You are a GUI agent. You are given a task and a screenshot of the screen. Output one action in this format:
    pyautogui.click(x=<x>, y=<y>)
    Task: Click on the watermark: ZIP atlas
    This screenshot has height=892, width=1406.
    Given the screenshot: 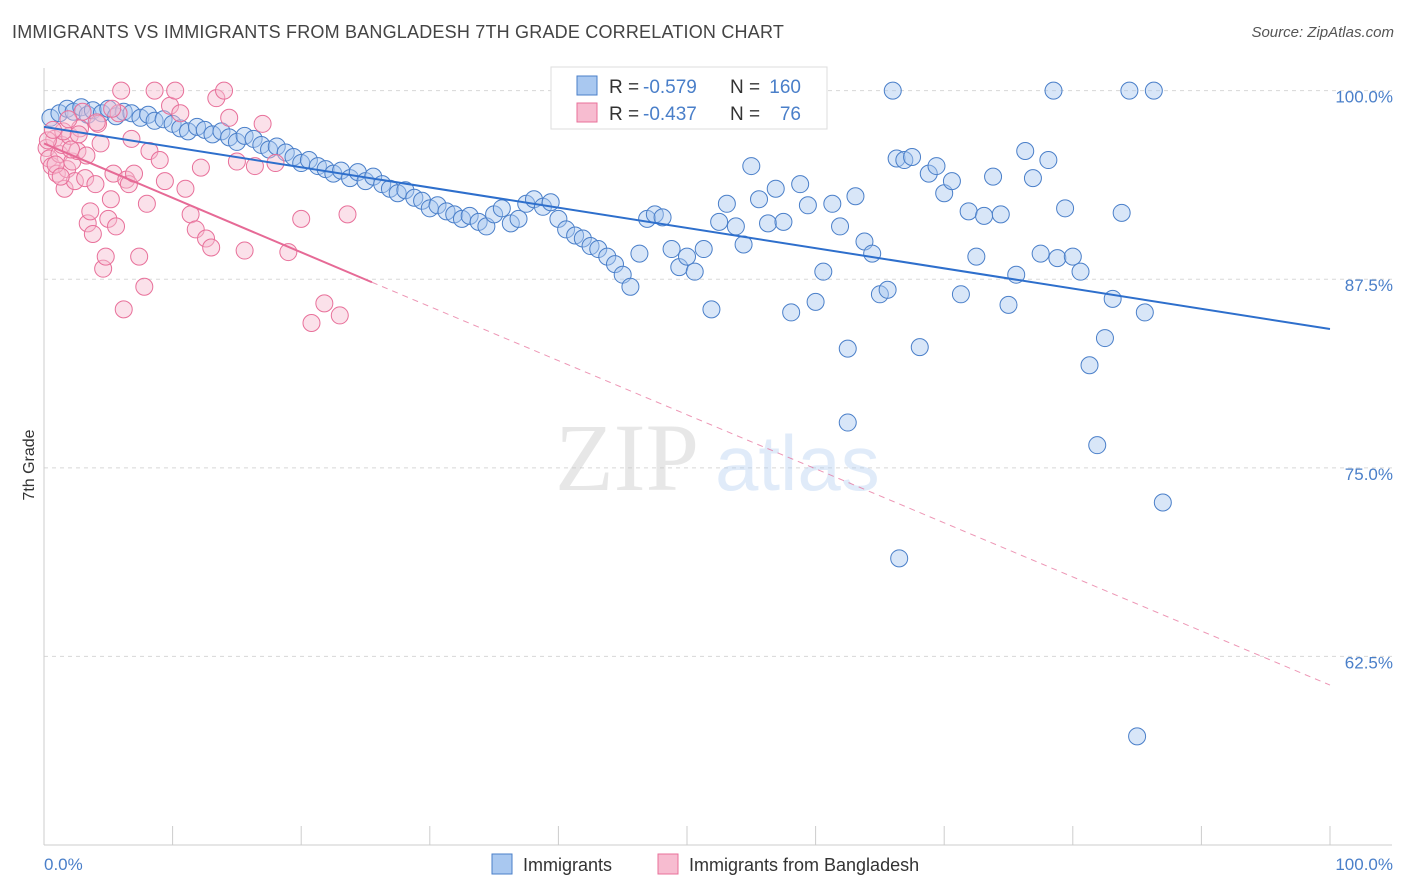 What is the action you would take?
    pyautogui.click(x=717, y=457)
    